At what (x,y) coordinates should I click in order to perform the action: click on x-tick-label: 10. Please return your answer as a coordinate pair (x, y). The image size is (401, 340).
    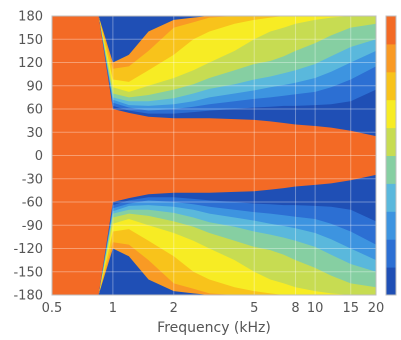
    Looking at the image, I should click on (315, 308).